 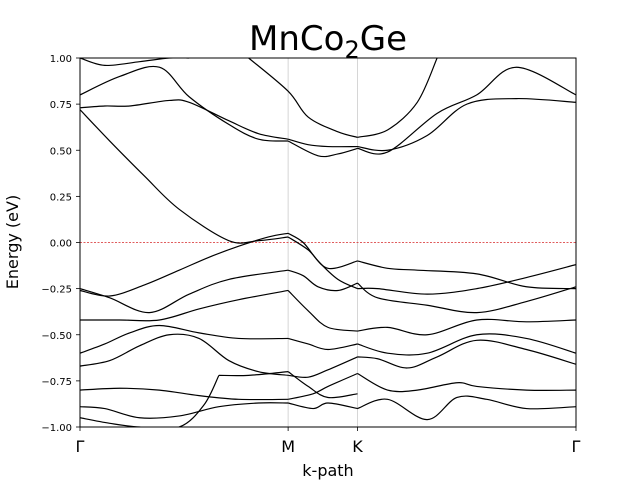 I want to click on y-tick-label: 0.75, so click(x=61, y=105).